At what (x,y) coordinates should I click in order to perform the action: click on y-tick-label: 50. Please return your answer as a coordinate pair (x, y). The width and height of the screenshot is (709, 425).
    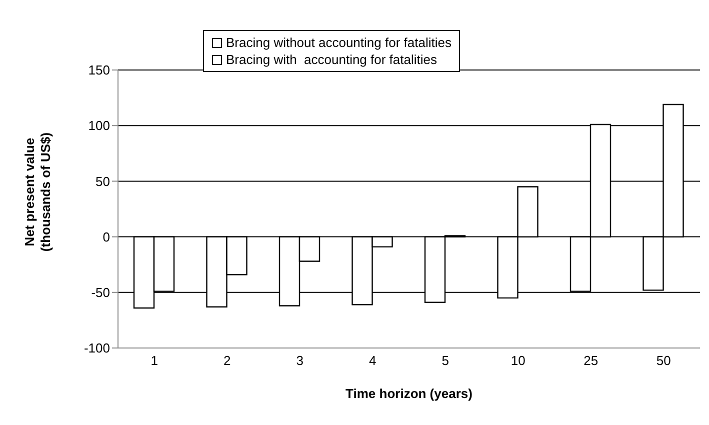
    Looking at the image, I should click on (103, 181).